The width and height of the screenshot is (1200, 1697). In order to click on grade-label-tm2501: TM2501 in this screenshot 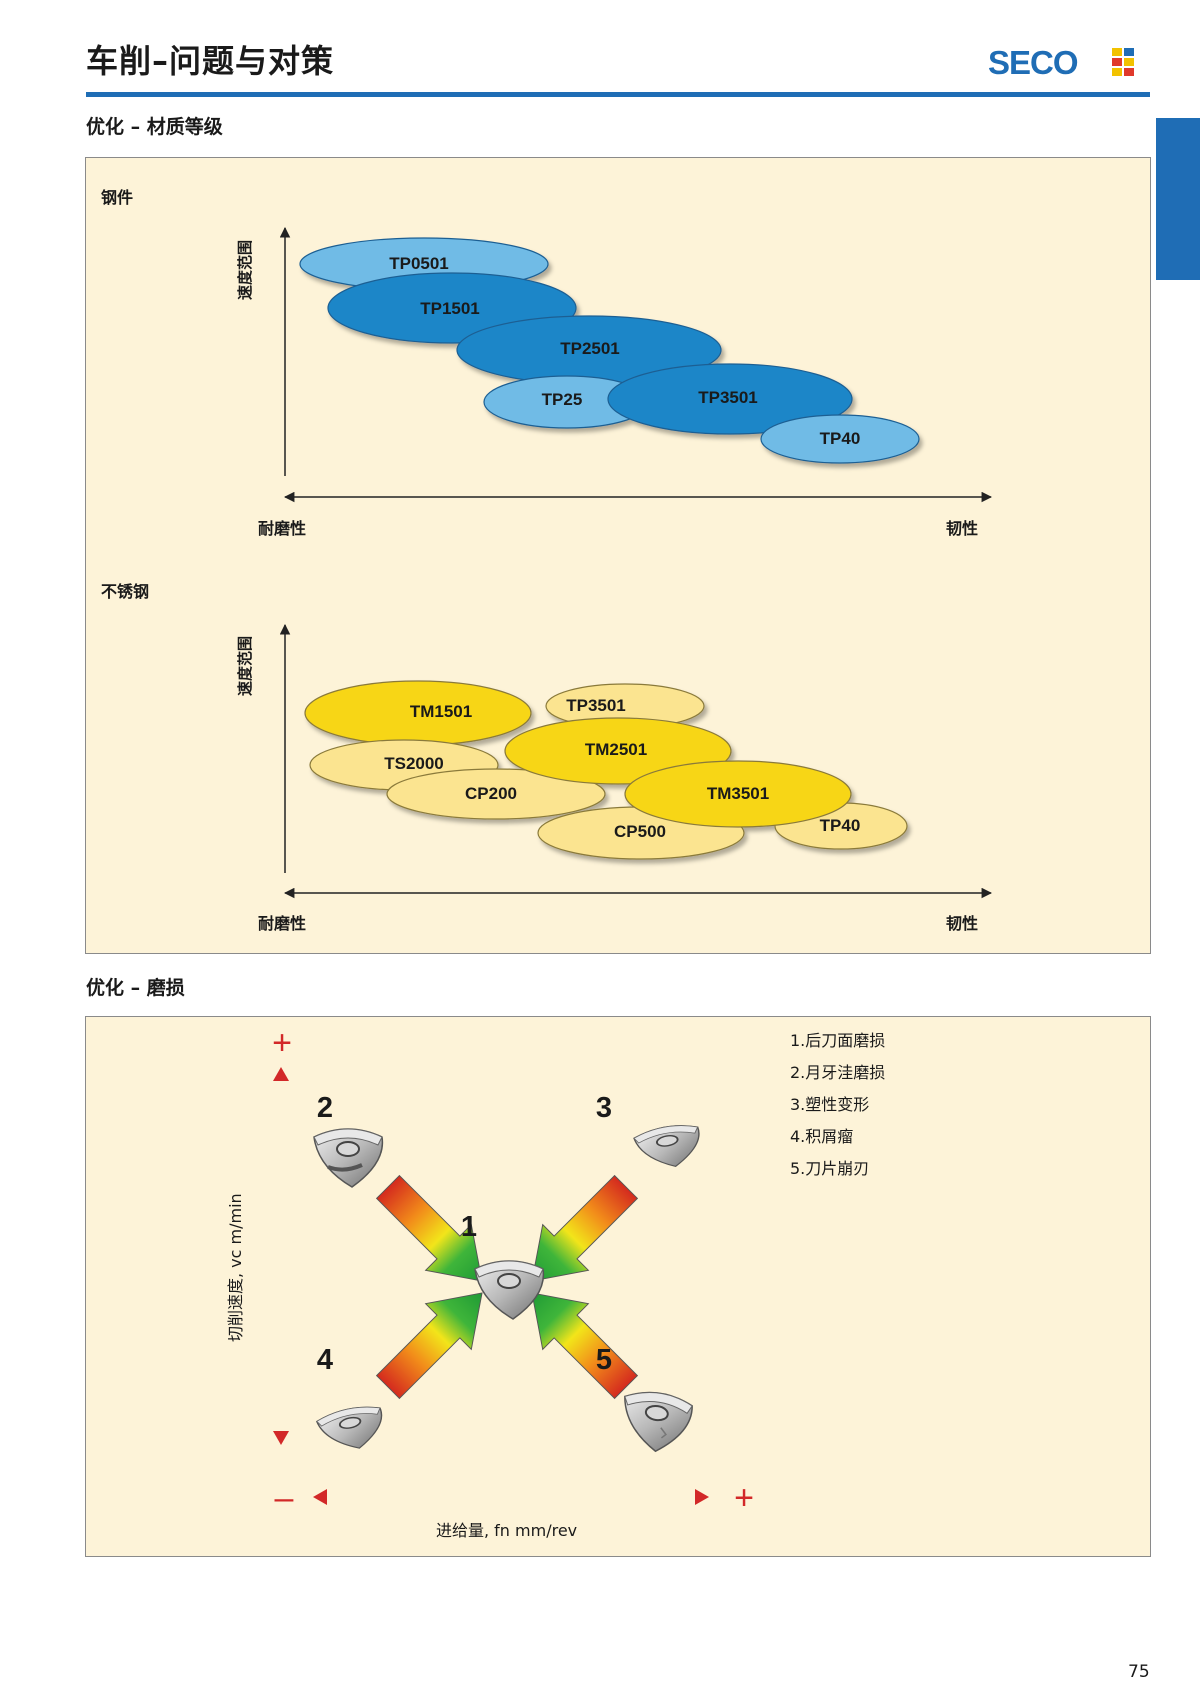, I will do `click(616, 749)`.